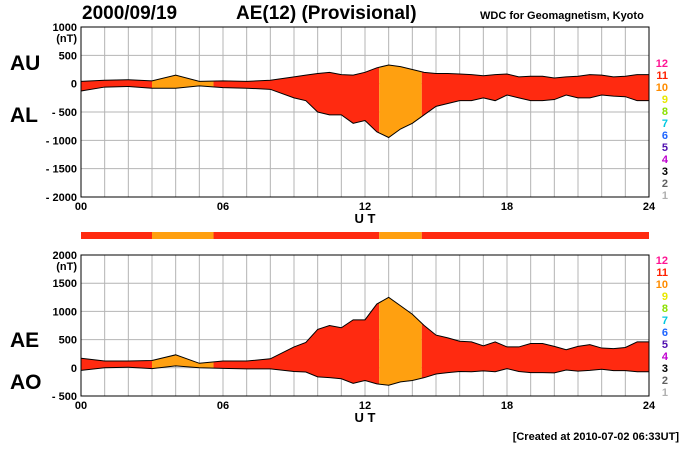  I want to click on au-al-station-count-label: 12, so click(662, 64).